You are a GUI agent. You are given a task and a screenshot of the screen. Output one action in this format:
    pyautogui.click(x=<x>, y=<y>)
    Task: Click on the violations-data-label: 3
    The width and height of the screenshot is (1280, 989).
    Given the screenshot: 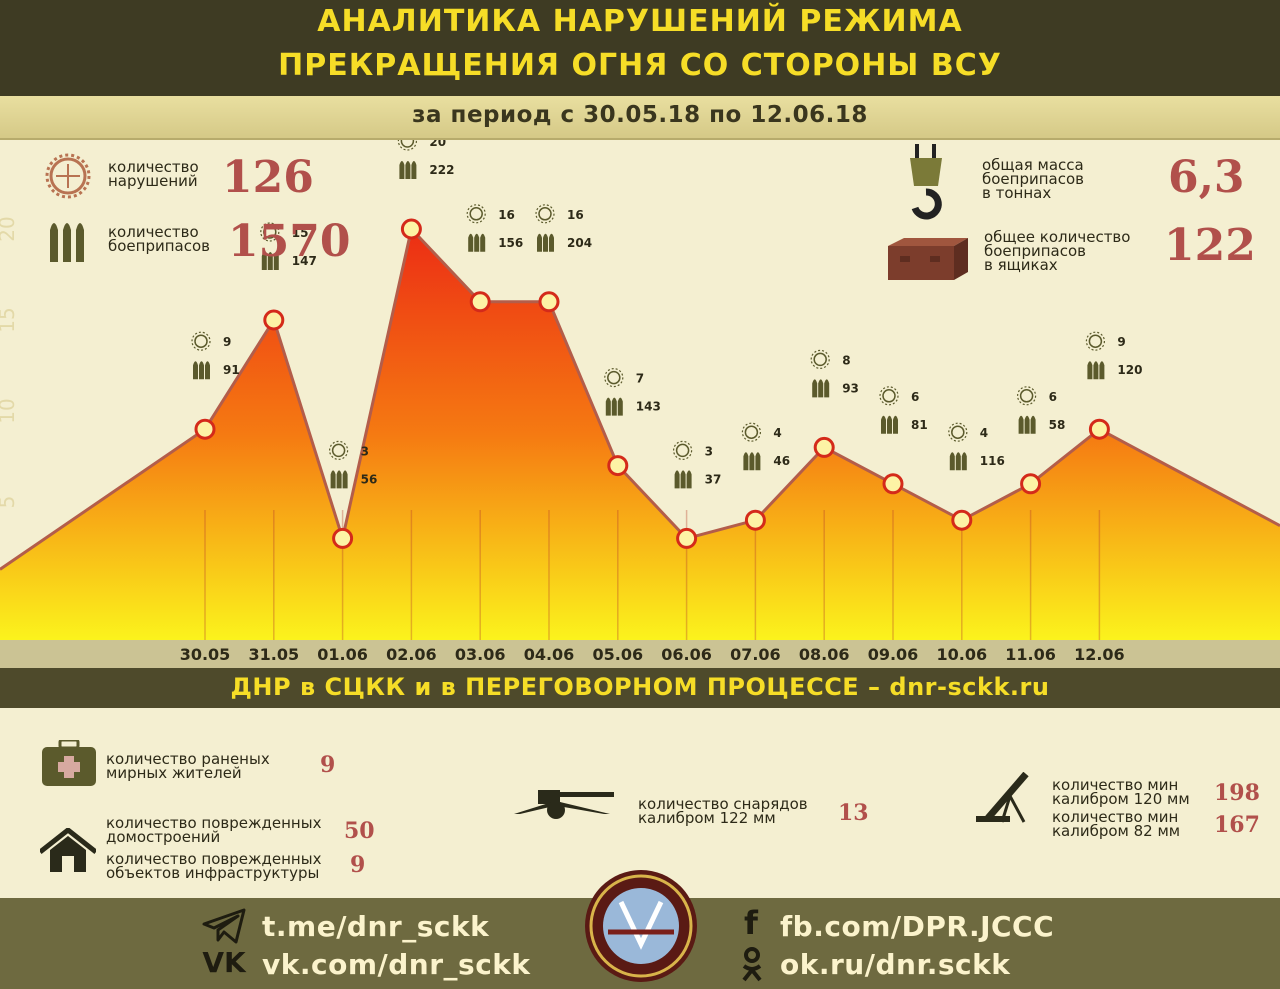 What is the action you would take?
    pyautogui.click(x=365, y=451)
    